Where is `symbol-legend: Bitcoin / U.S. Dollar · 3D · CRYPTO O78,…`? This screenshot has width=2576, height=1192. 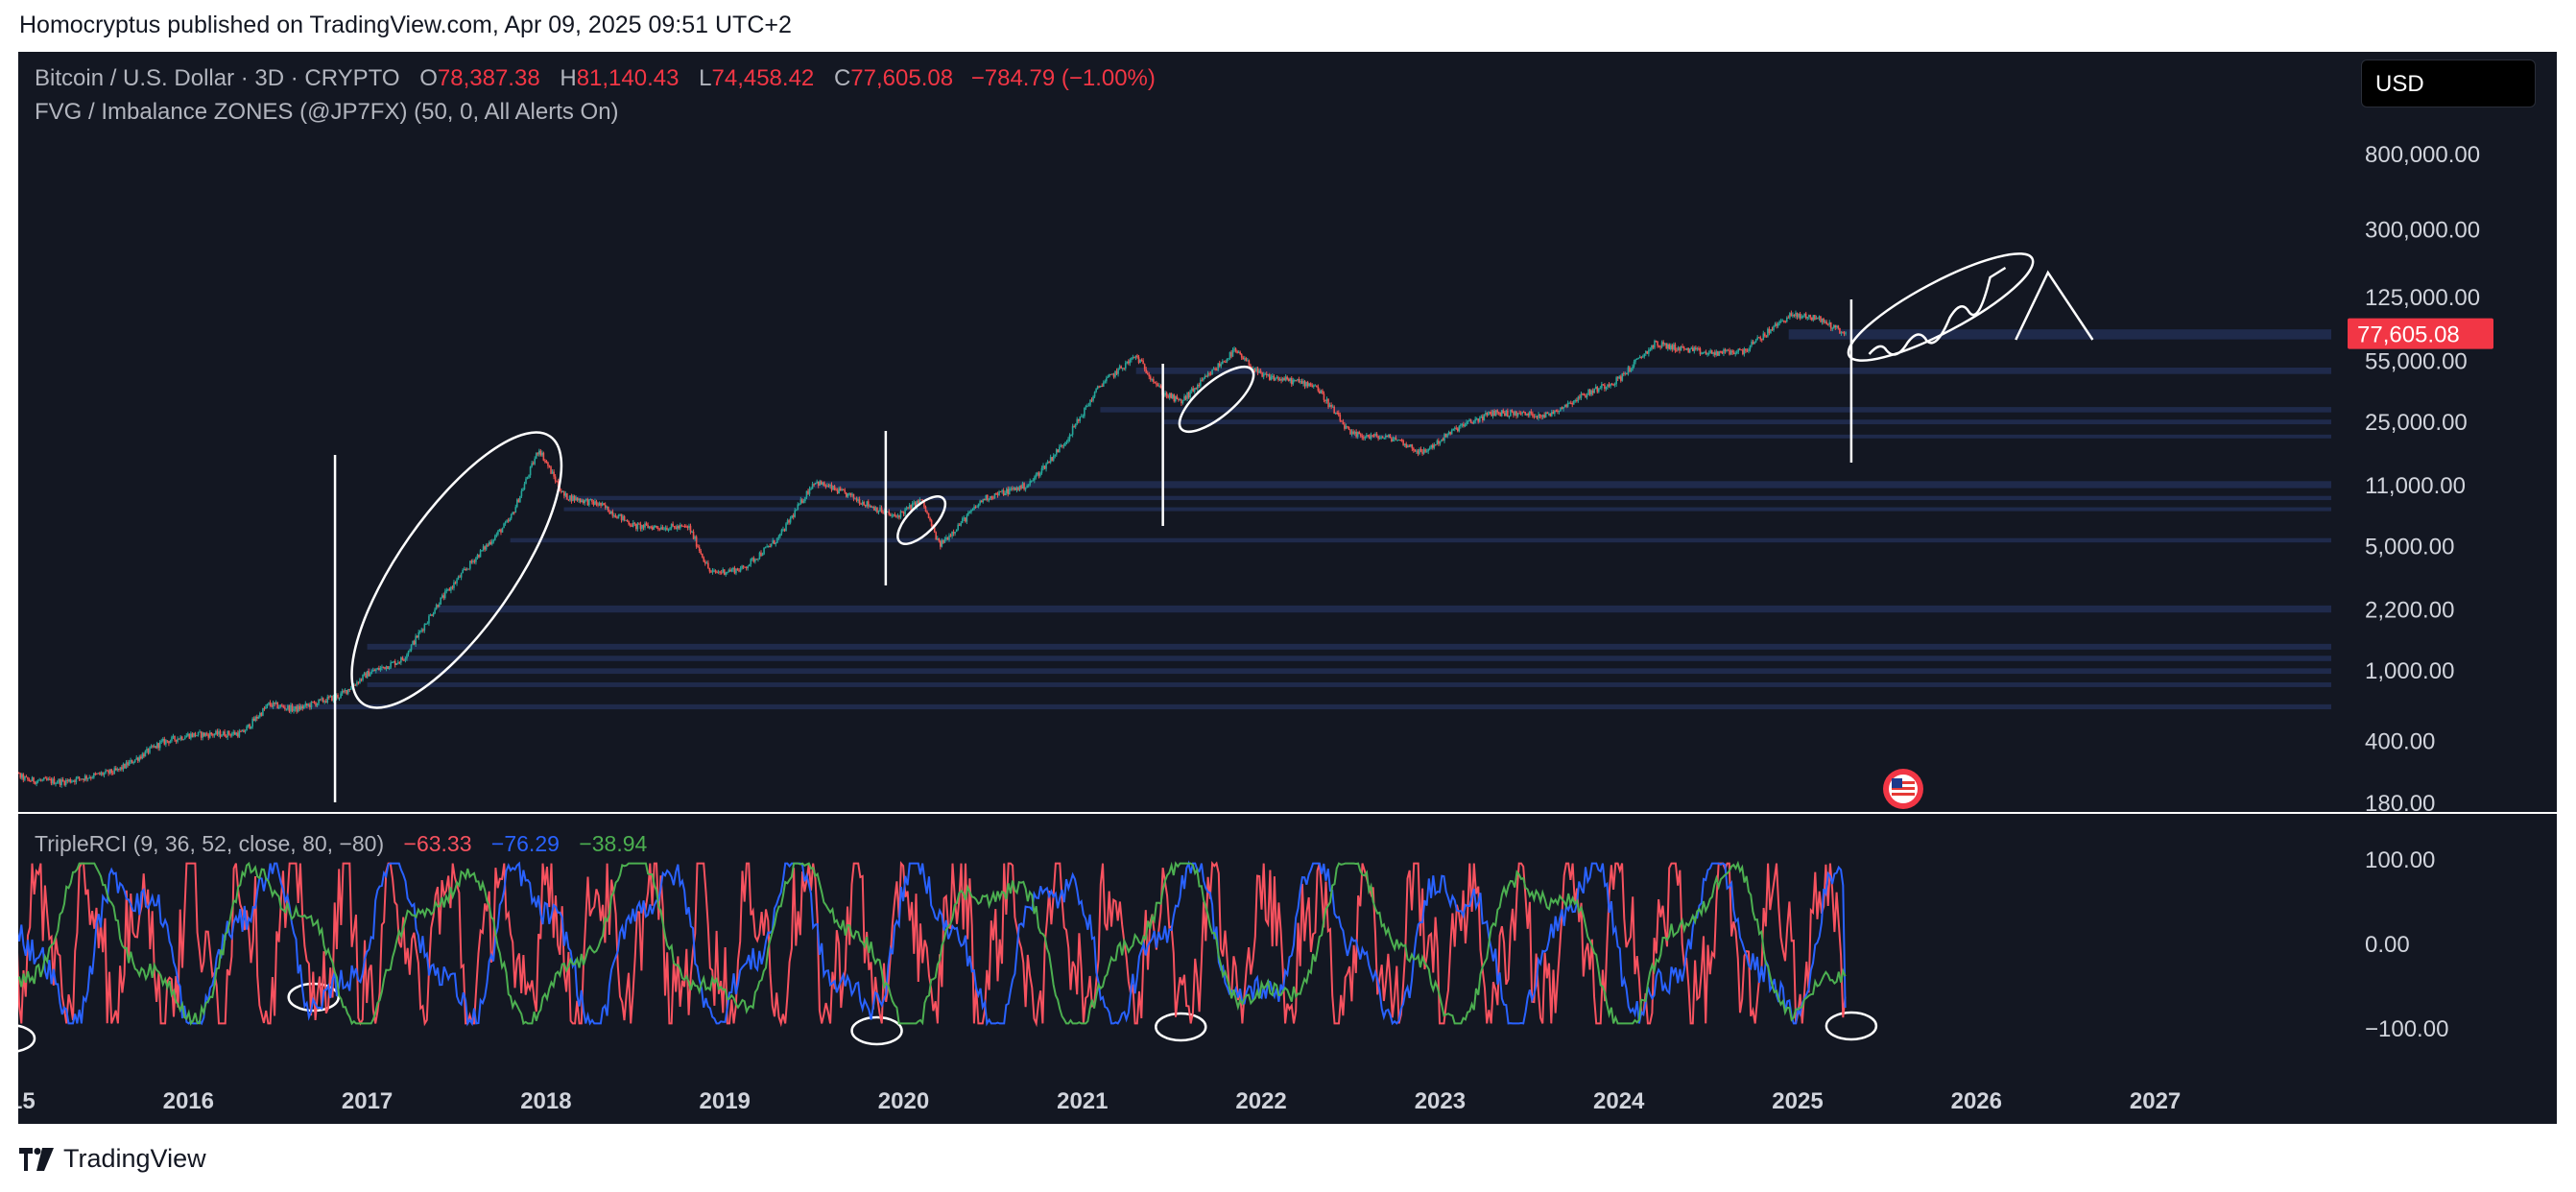
symbol-legend: Bitcoin / U.S. Dollar · 3D · CRYPTO O78,… is located at coordinates (595, 78).